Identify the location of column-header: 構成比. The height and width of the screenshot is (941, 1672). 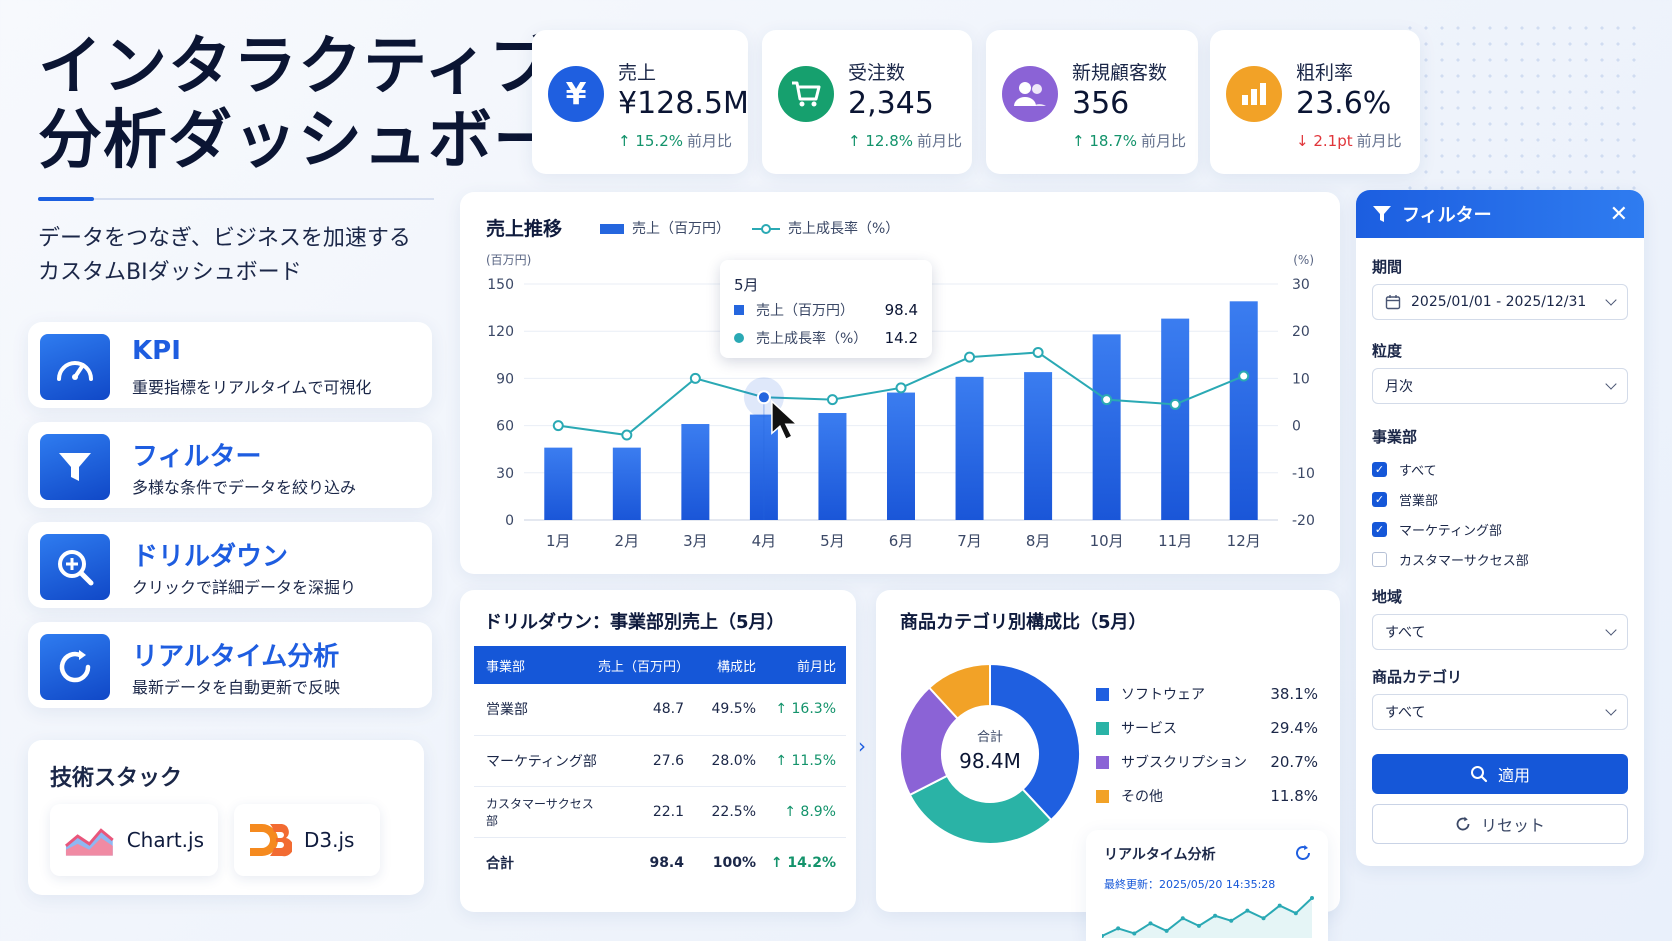
(720, 665).